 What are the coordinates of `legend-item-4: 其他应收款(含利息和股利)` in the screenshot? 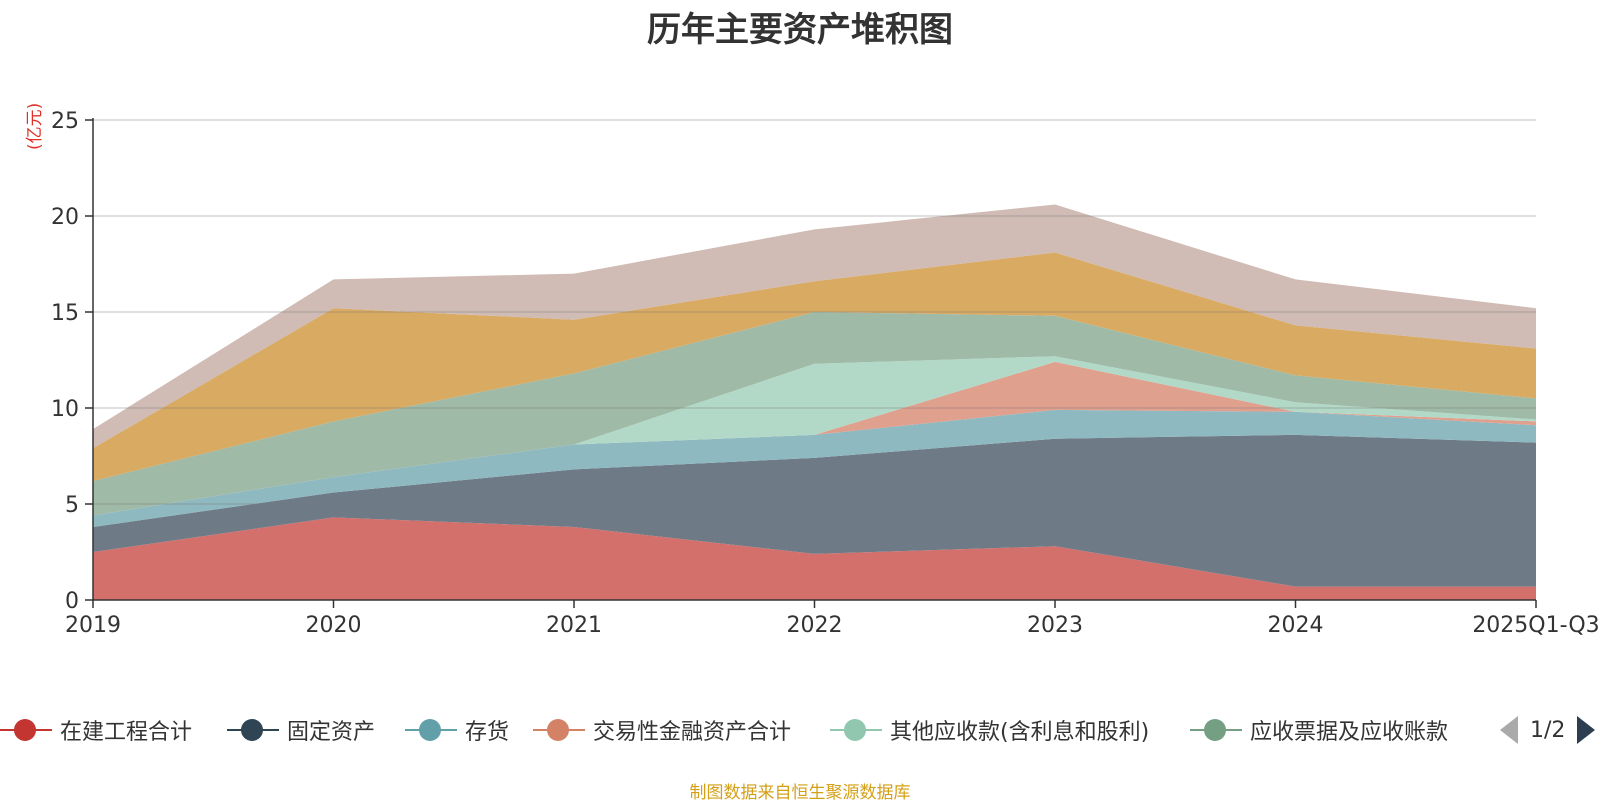 It's located at (989, 730).